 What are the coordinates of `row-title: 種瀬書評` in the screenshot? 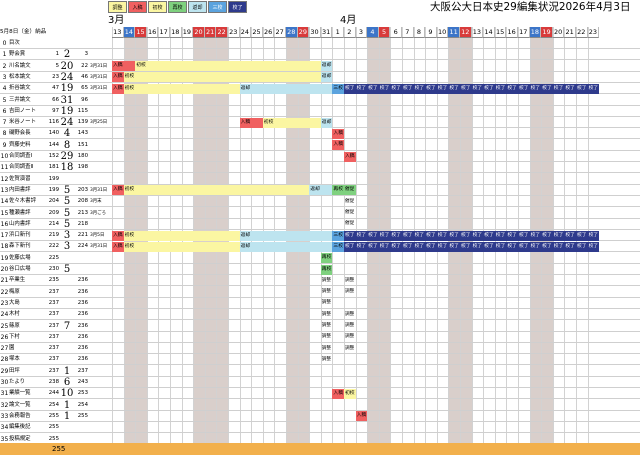 It's located at (20, 212).